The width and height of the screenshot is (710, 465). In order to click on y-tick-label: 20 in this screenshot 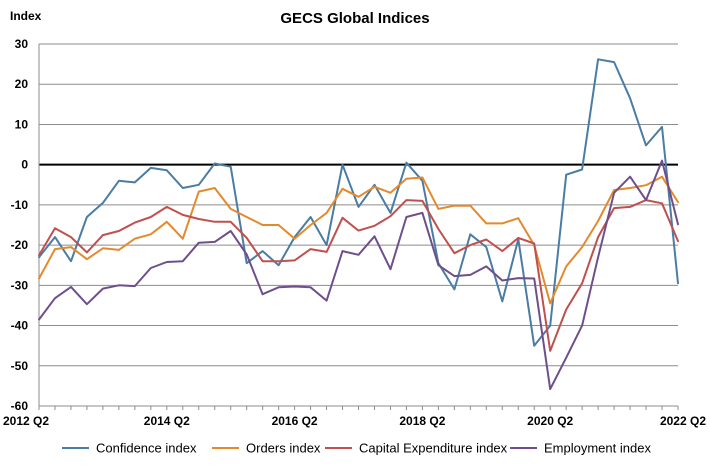, I will do `click(22, 84)`.